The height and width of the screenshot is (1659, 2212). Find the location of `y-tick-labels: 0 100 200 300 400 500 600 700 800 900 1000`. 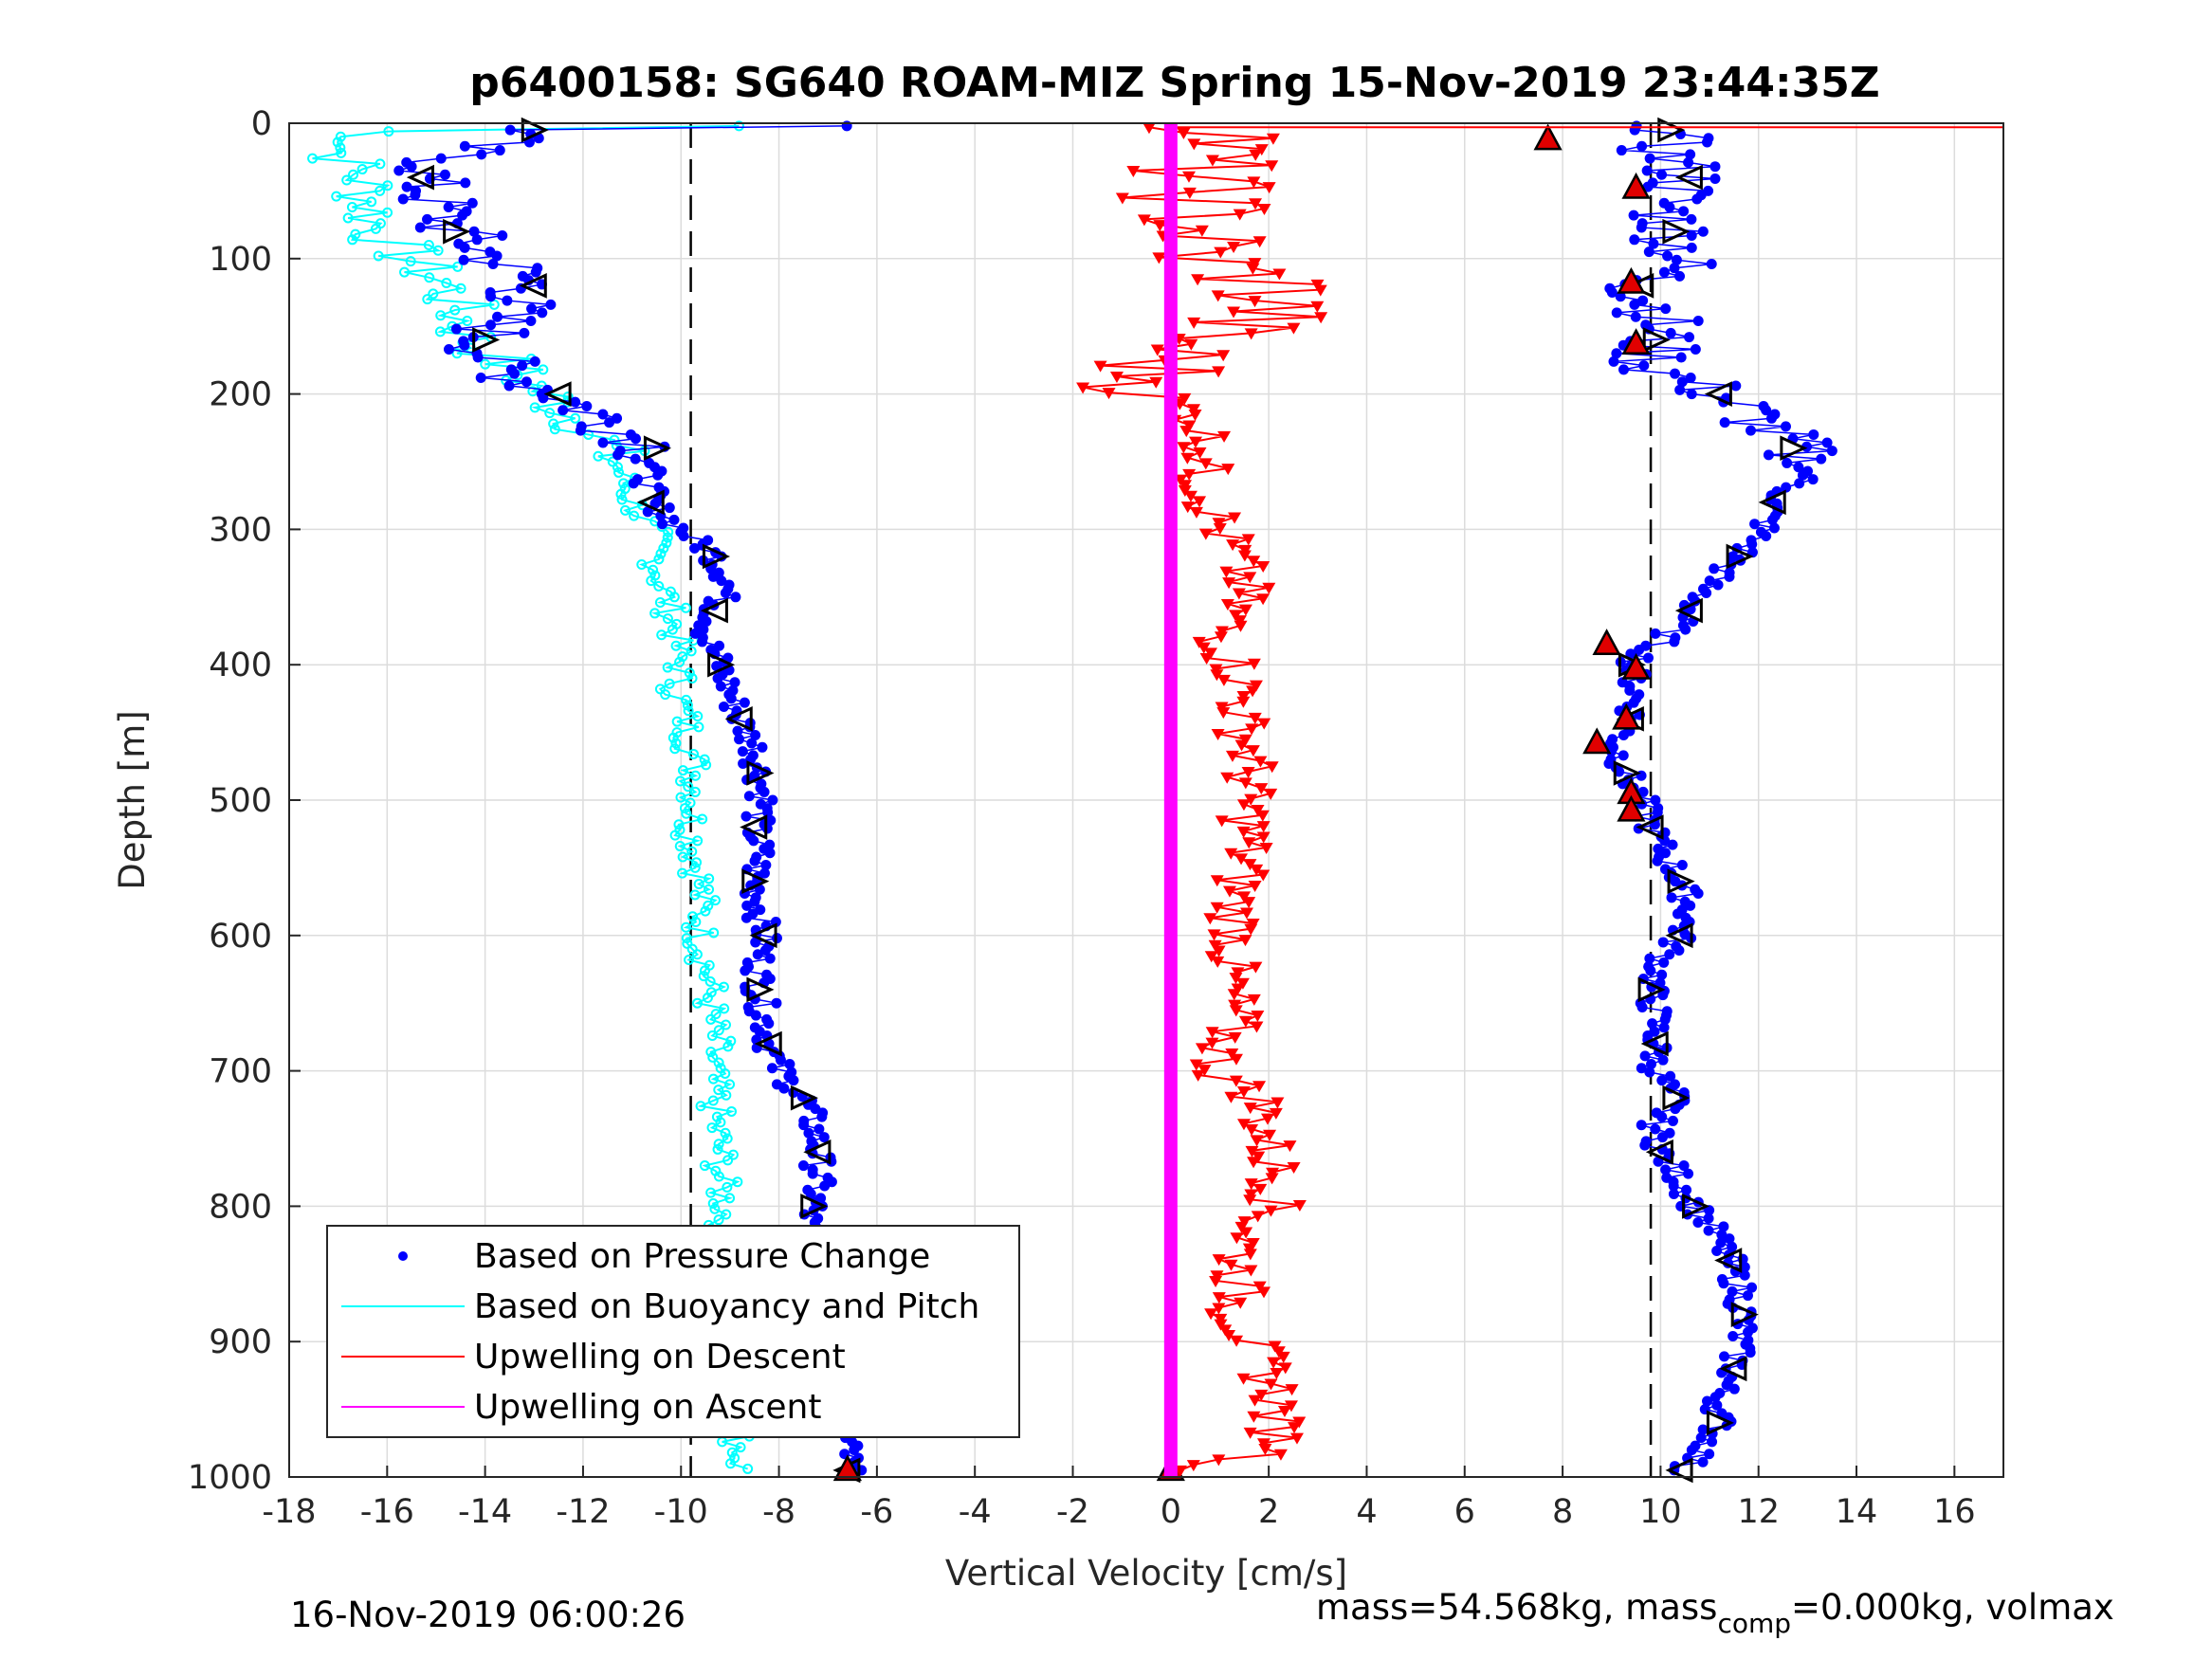

y-tick-labels: 0 100 200 300 400 500 600 700 800 900 1000 is located at coordinates (230, 801).